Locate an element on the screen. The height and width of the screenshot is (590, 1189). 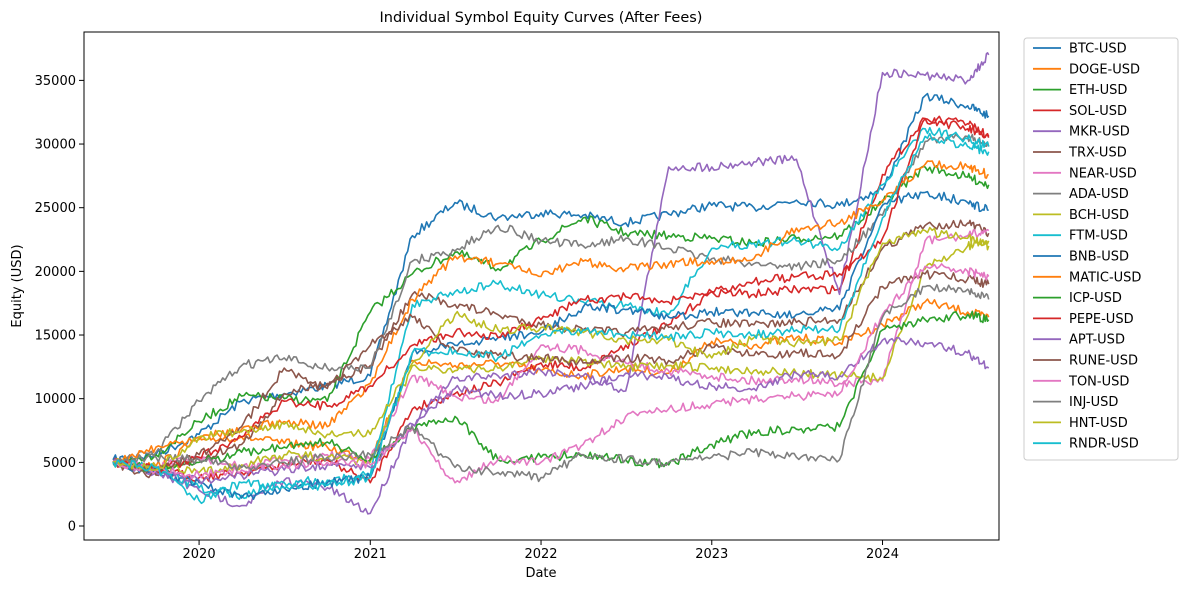
y-axis: 0 5000 10000 15000 20000 25000 30000 35000 is located at coordinates (59, 304).